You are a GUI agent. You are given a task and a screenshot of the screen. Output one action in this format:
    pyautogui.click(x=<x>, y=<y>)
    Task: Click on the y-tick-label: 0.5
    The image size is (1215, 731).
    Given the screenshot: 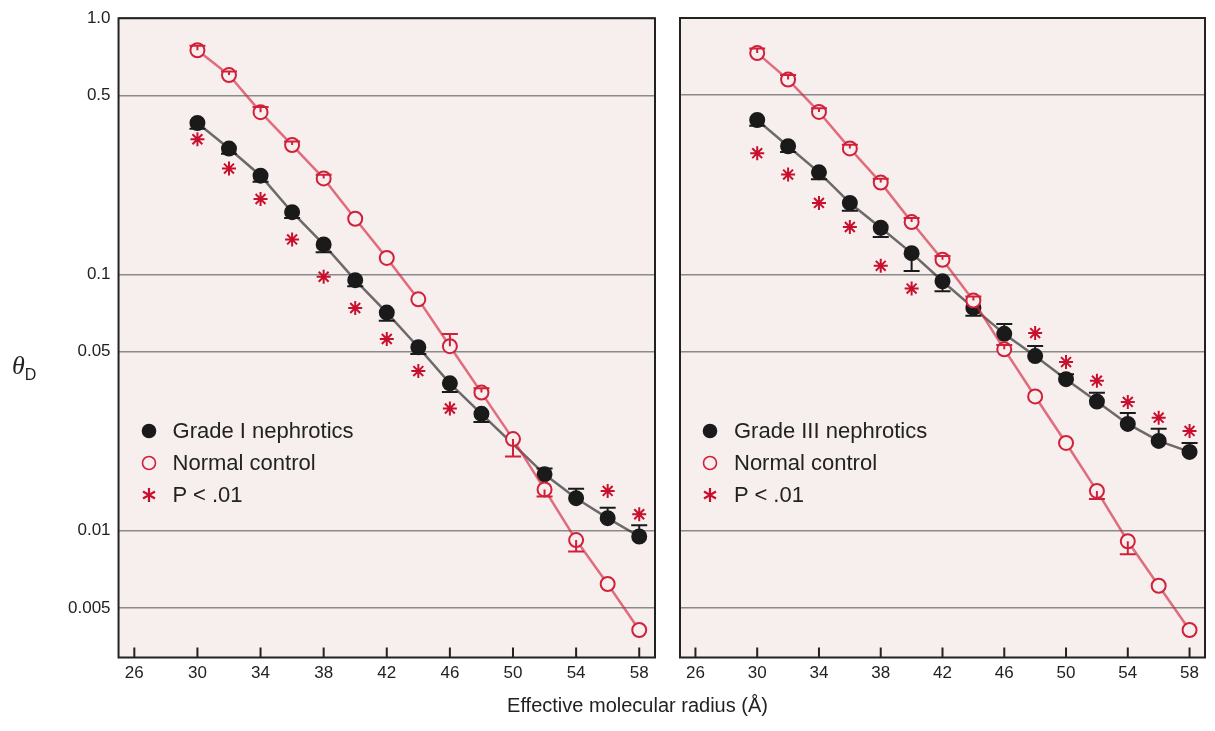 What is the action you would take?
    pyautogui.click(x=98, y=95)
    